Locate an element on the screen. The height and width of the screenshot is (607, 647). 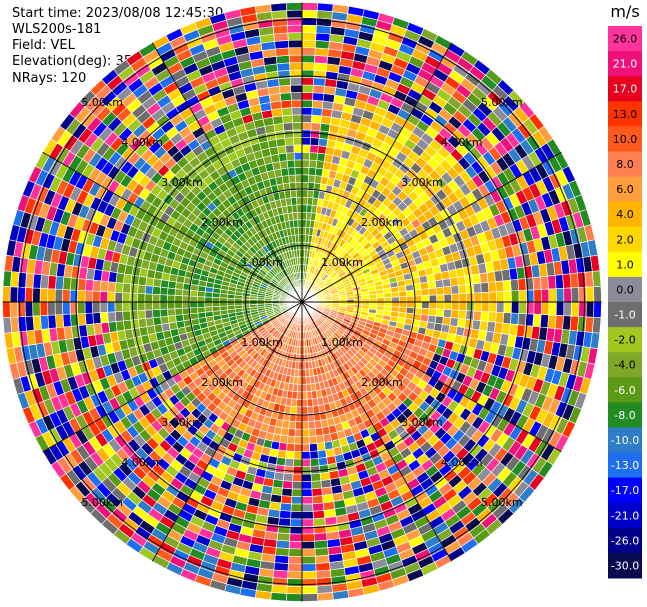
colorbar-tick-label: -17.0 is located at coordinates (625, 490).